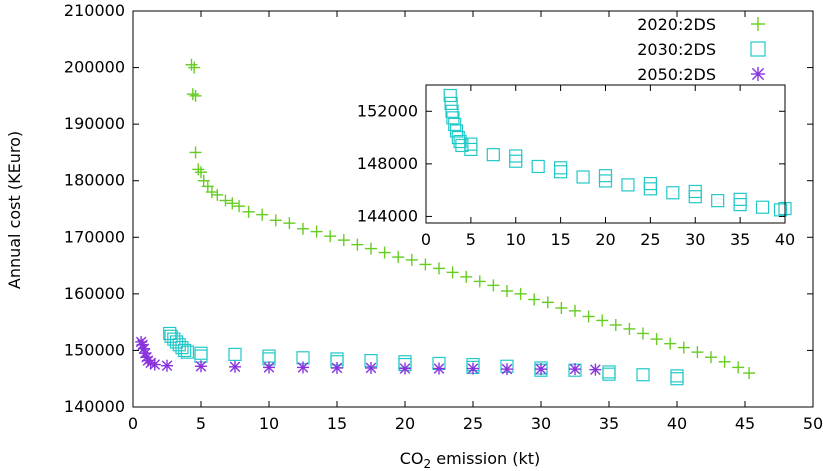 This screenshot has height=471, width=823. Describe the element at coordinates (94, 406) in the screenshot. I see `y-tick-label: 140000` at that location.